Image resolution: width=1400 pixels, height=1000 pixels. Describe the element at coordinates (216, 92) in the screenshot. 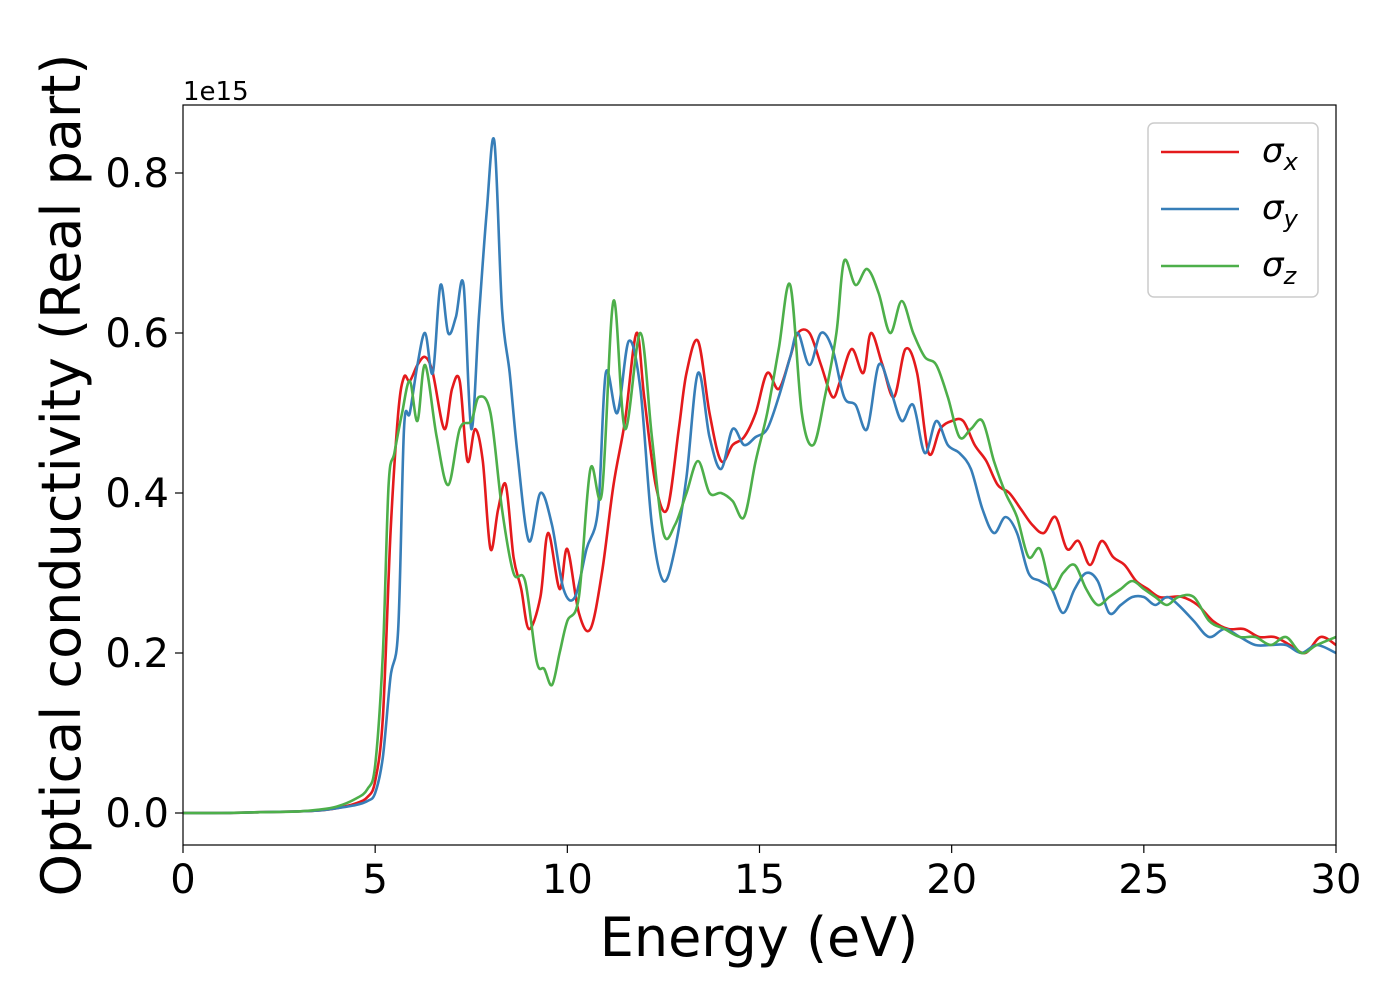

I see `y-offset-label: 1e15` at that location.